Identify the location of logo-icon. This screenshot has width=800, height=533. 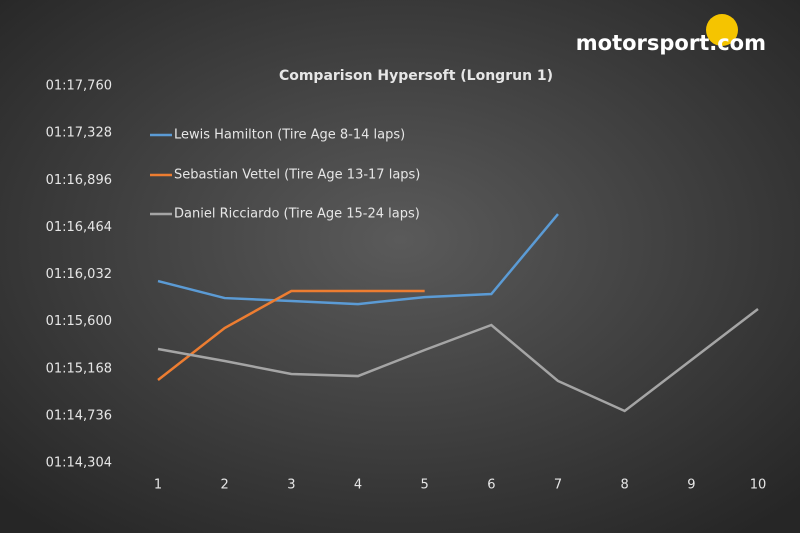
(722, 30).